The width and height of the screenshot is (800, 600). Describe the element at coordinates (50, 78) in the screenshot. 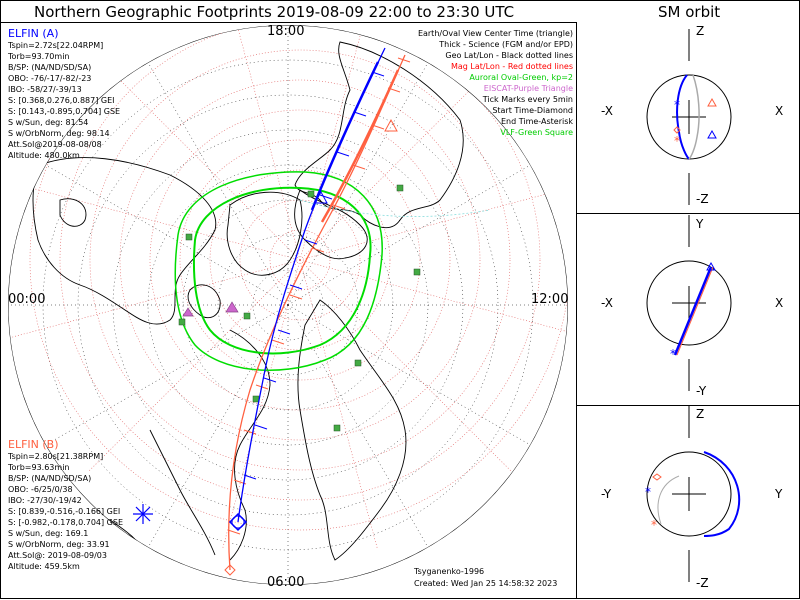

I see `elfin-a-line: OBO: -76/-17/-82/-23` at that location.